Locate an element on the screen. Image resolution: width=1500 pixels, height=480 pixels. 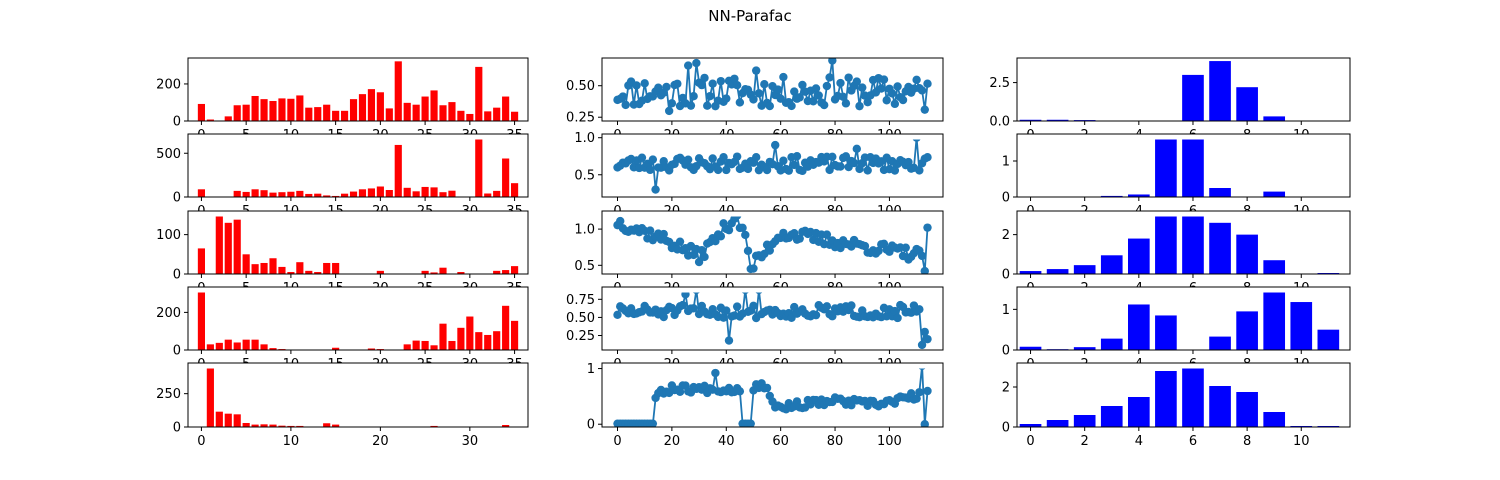
y-tick-label: 0.25 is located at coordinates (580, 336).